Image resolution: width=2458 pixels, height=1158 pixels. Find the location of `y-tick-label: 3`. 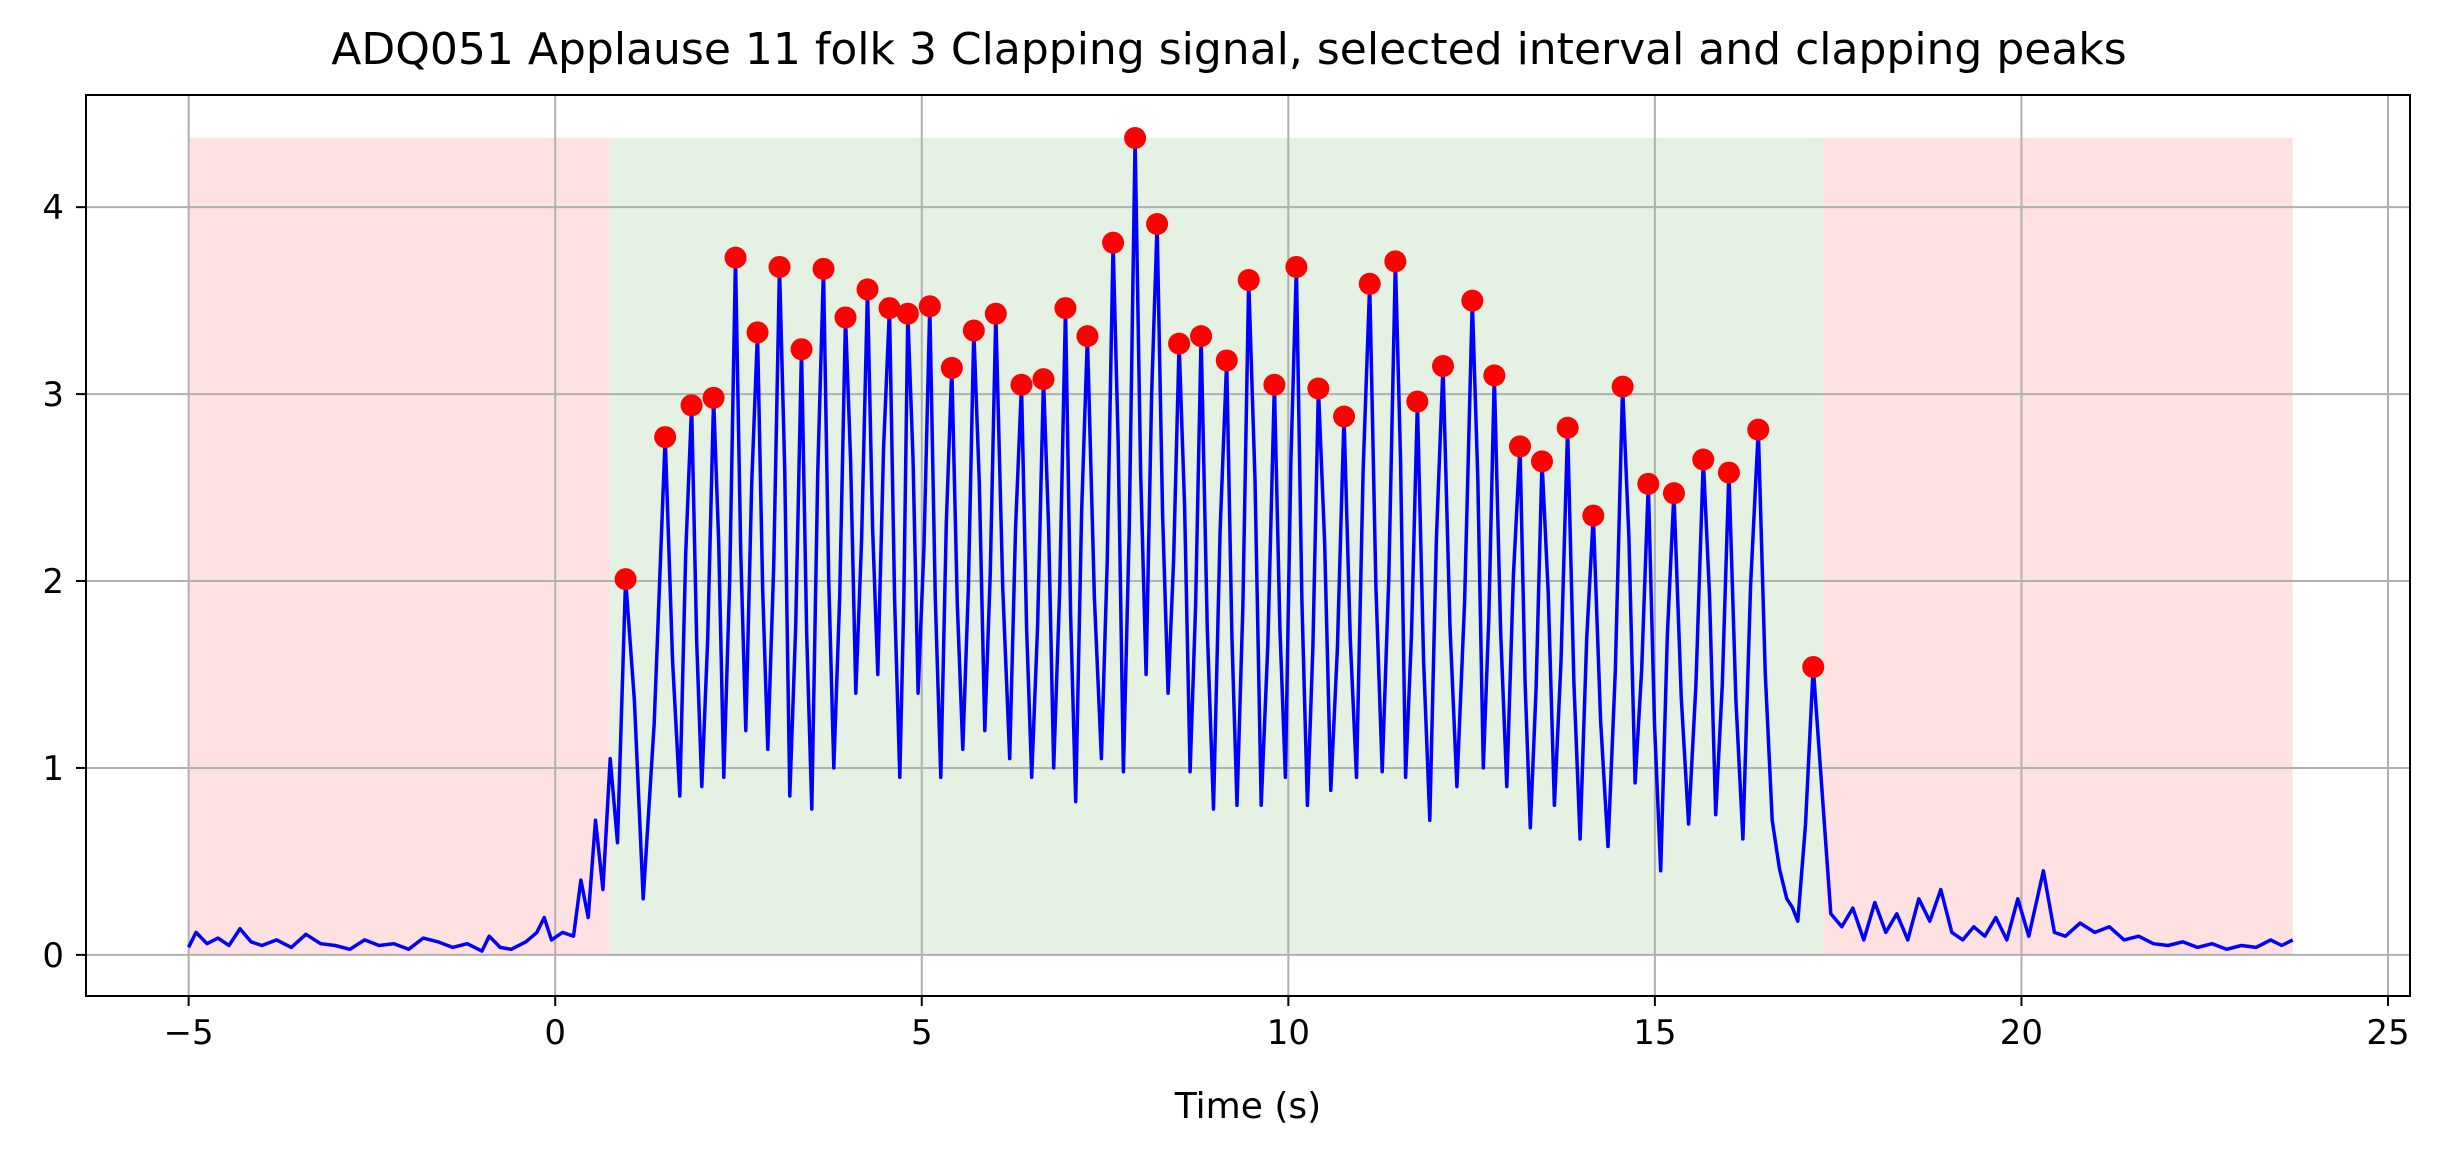

y-tick-label: 3 is located at coordinates (53, 395).